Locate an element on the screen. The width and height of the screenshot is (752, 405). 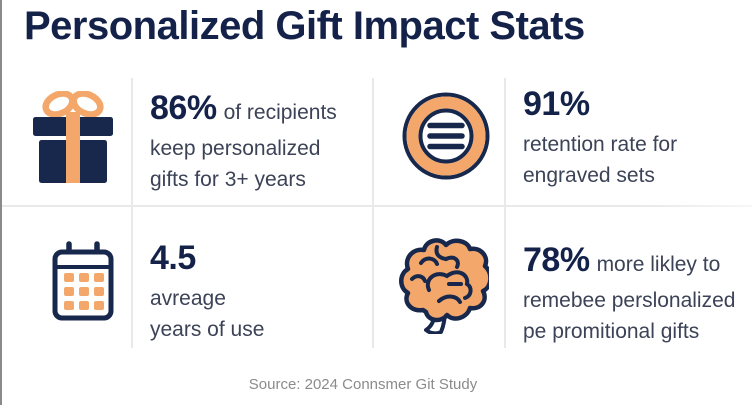
divider-vertical-center is located at coordinates (373, 213).